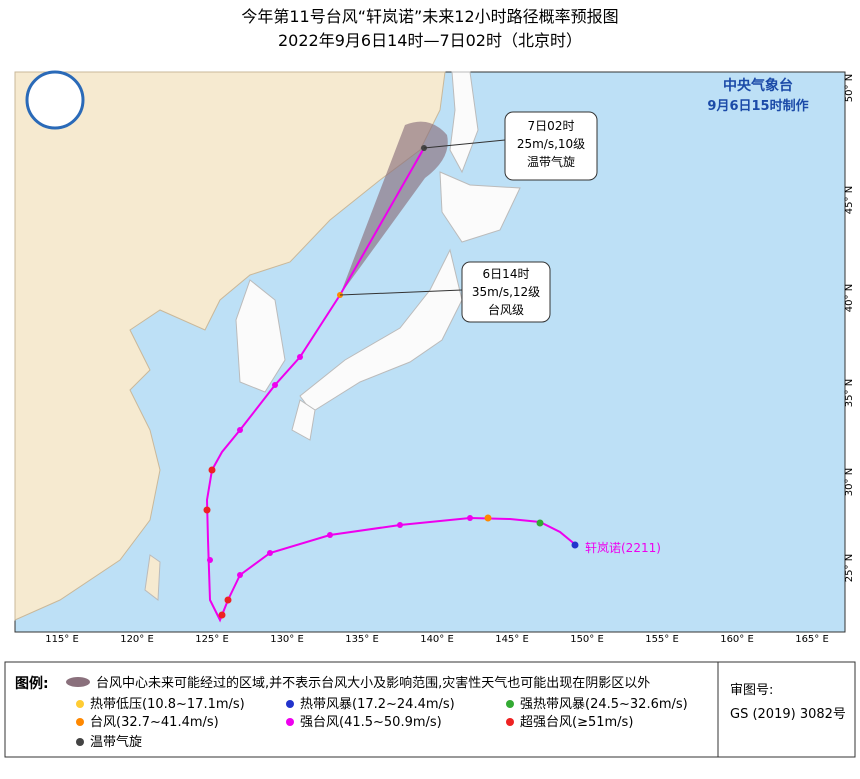 The height and width of the screenshot is (779, 860). I want to click on legend-item: 热带风暴(17.2~24.4m/s), so click(377, 704).